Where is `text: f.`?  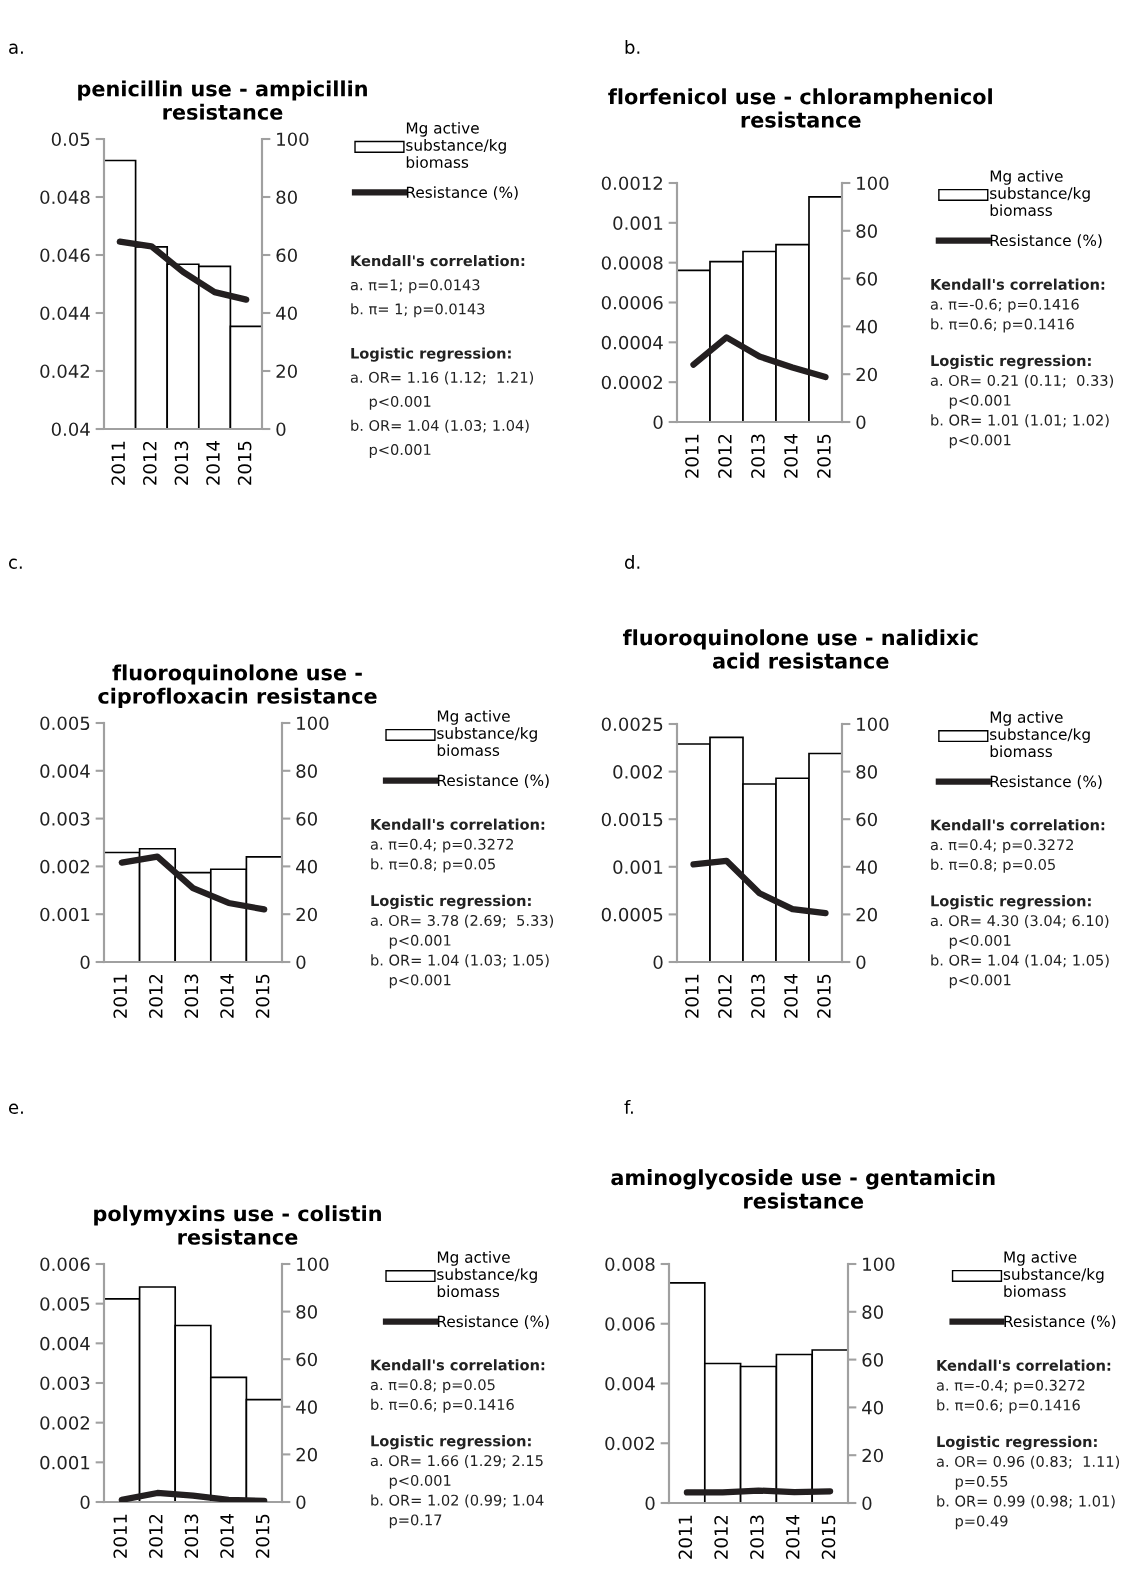 text: f. is located at coordinates (628, 1107).